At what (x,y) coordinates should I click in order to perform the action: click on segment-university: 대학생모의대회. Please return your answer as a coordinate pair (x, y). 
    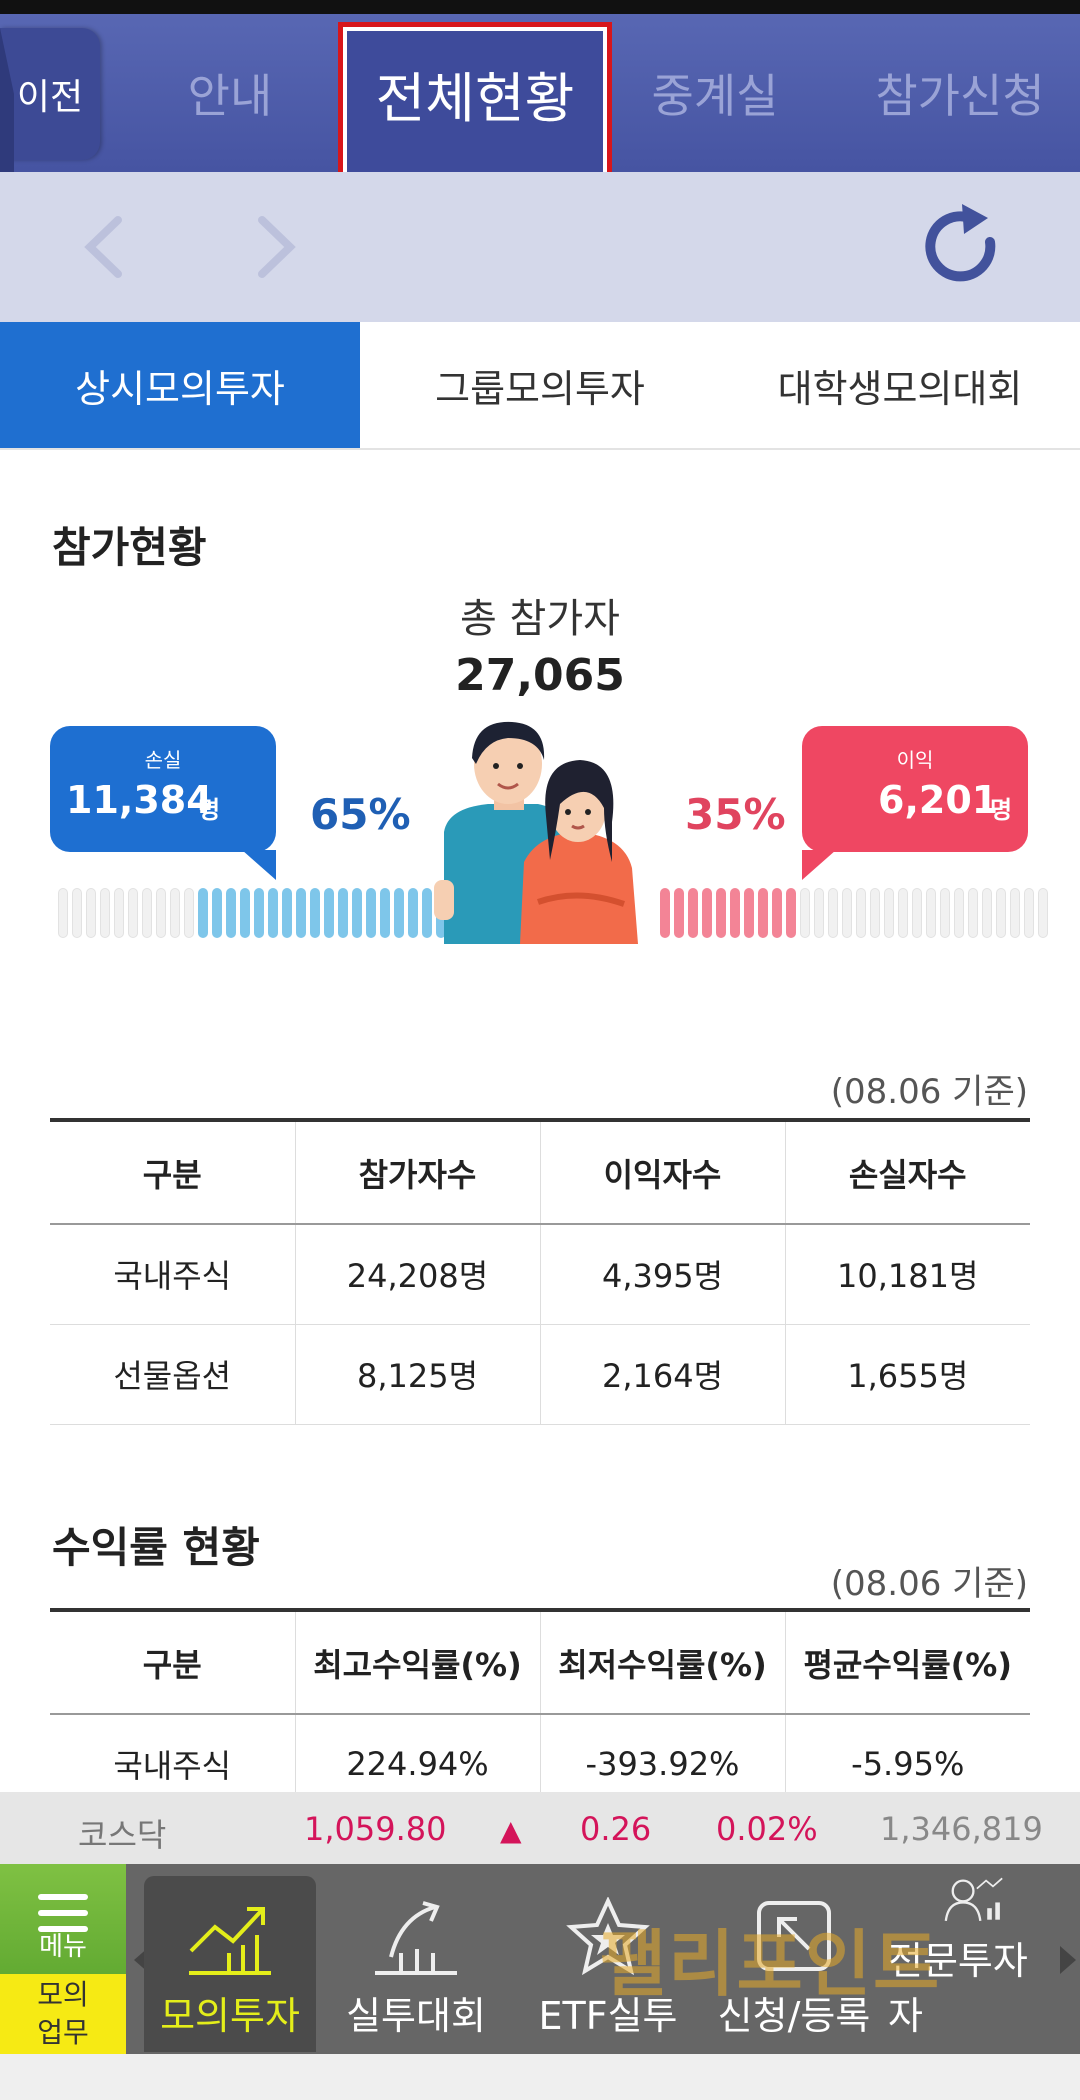
    Looking at the image, I should click on (900, 385).